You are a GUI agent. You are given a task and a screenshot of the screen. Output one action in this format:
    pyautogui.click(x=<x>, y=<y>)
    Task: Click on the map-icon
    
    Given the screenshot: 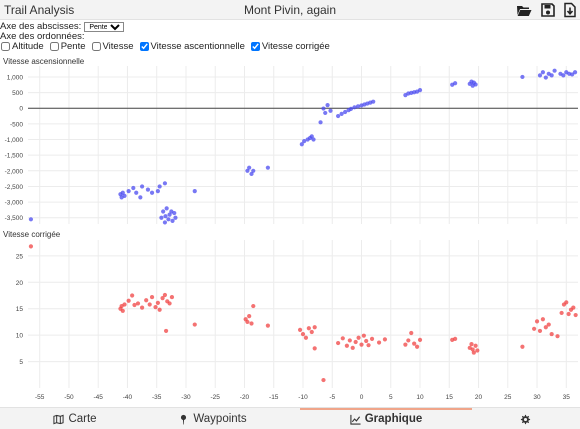 What is the action you would take?
    pyautogui.click(x=59, y=419)
    